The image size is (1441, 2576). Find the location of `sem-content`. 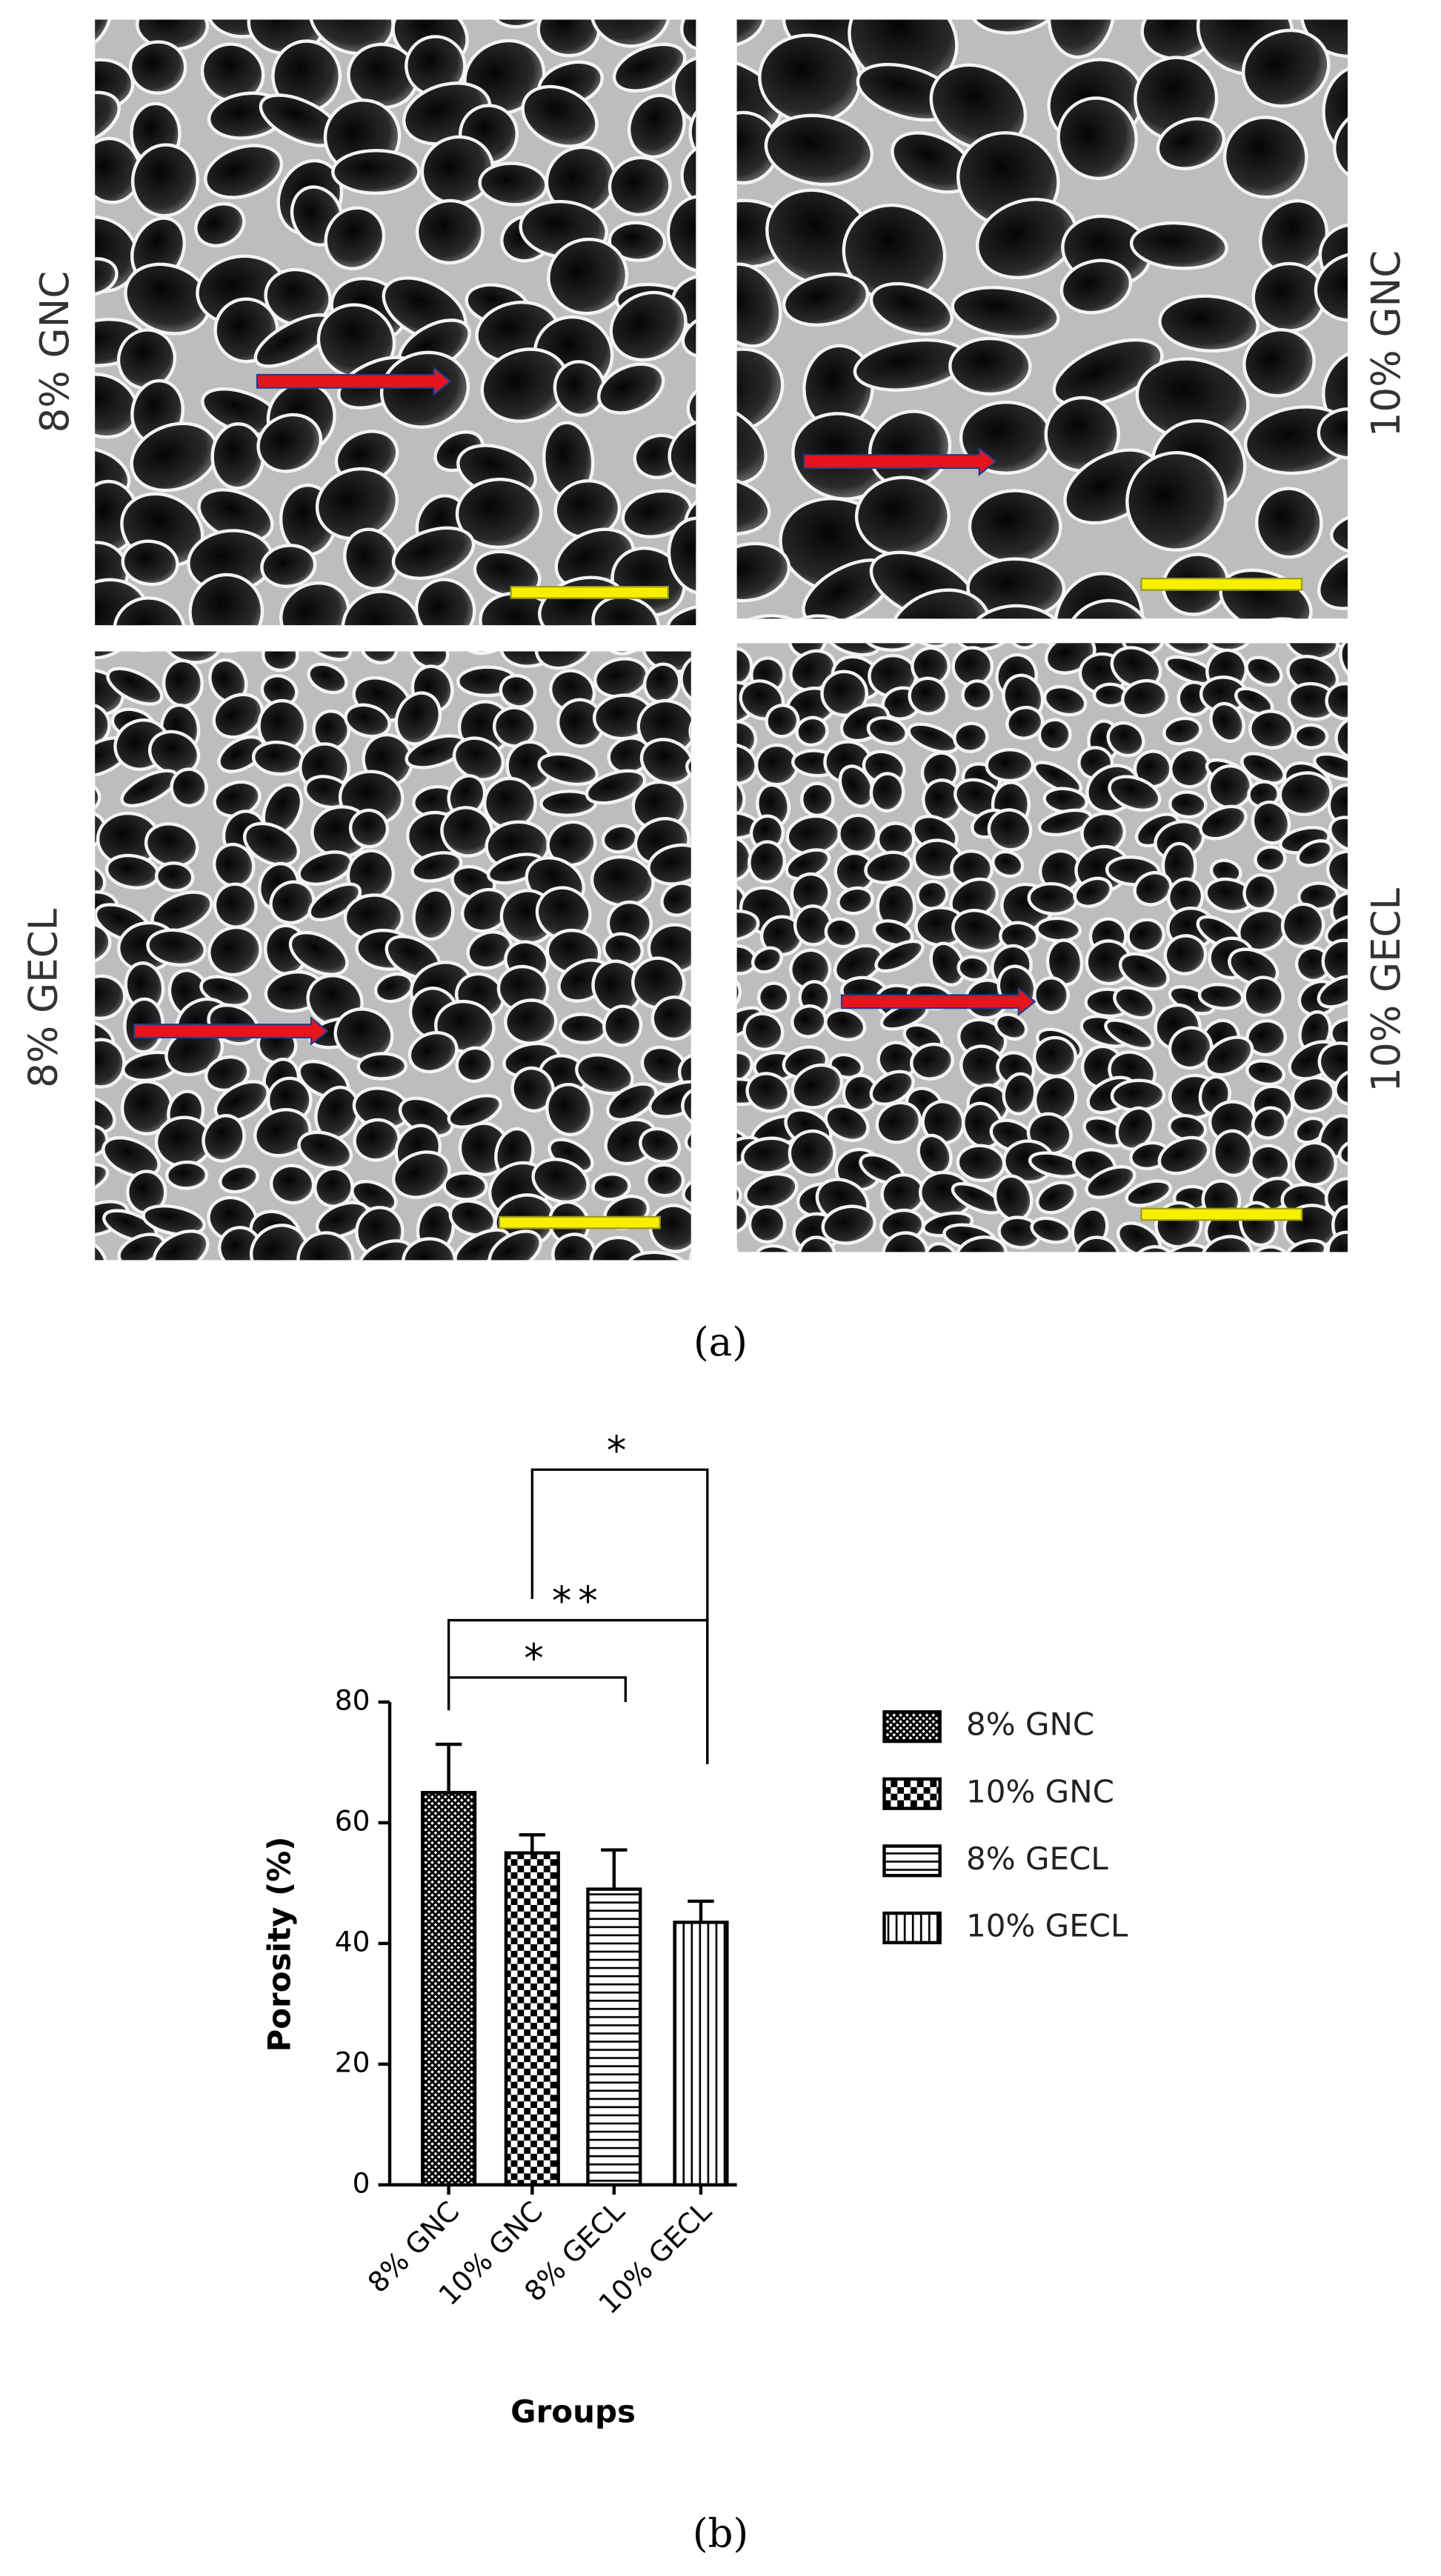

sem-content is located at coordinates (420, 992).